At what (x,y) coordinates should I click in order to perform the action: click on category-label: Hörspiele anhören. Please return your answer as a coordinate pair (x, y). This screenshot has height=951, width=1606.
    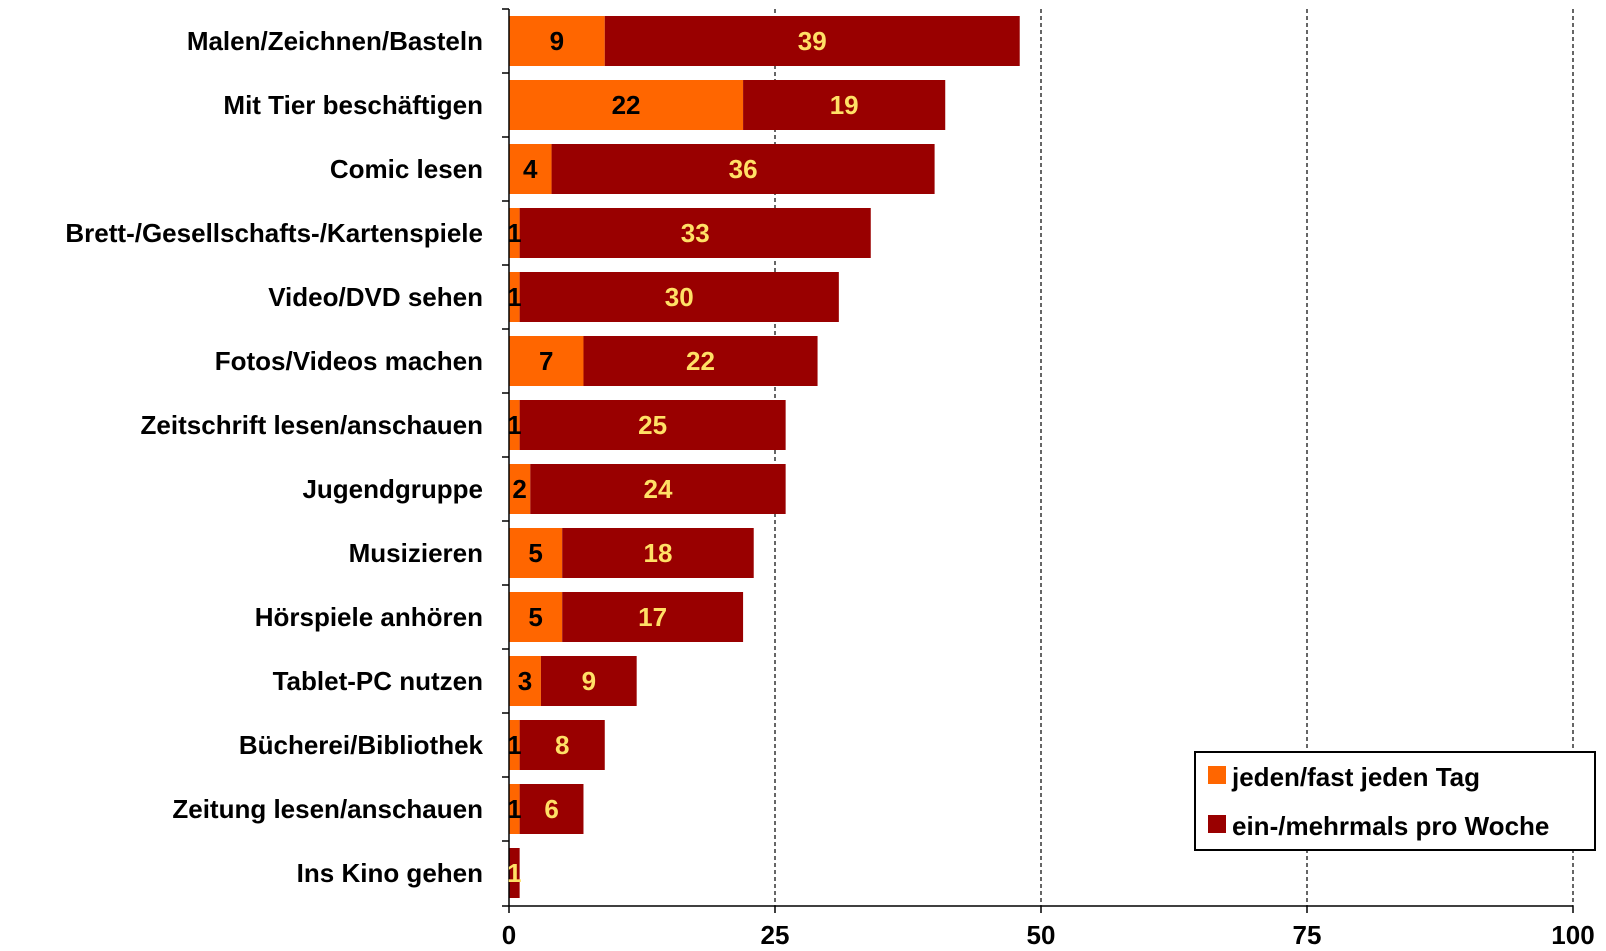
    Looking at the image, I should click on (369, 617).